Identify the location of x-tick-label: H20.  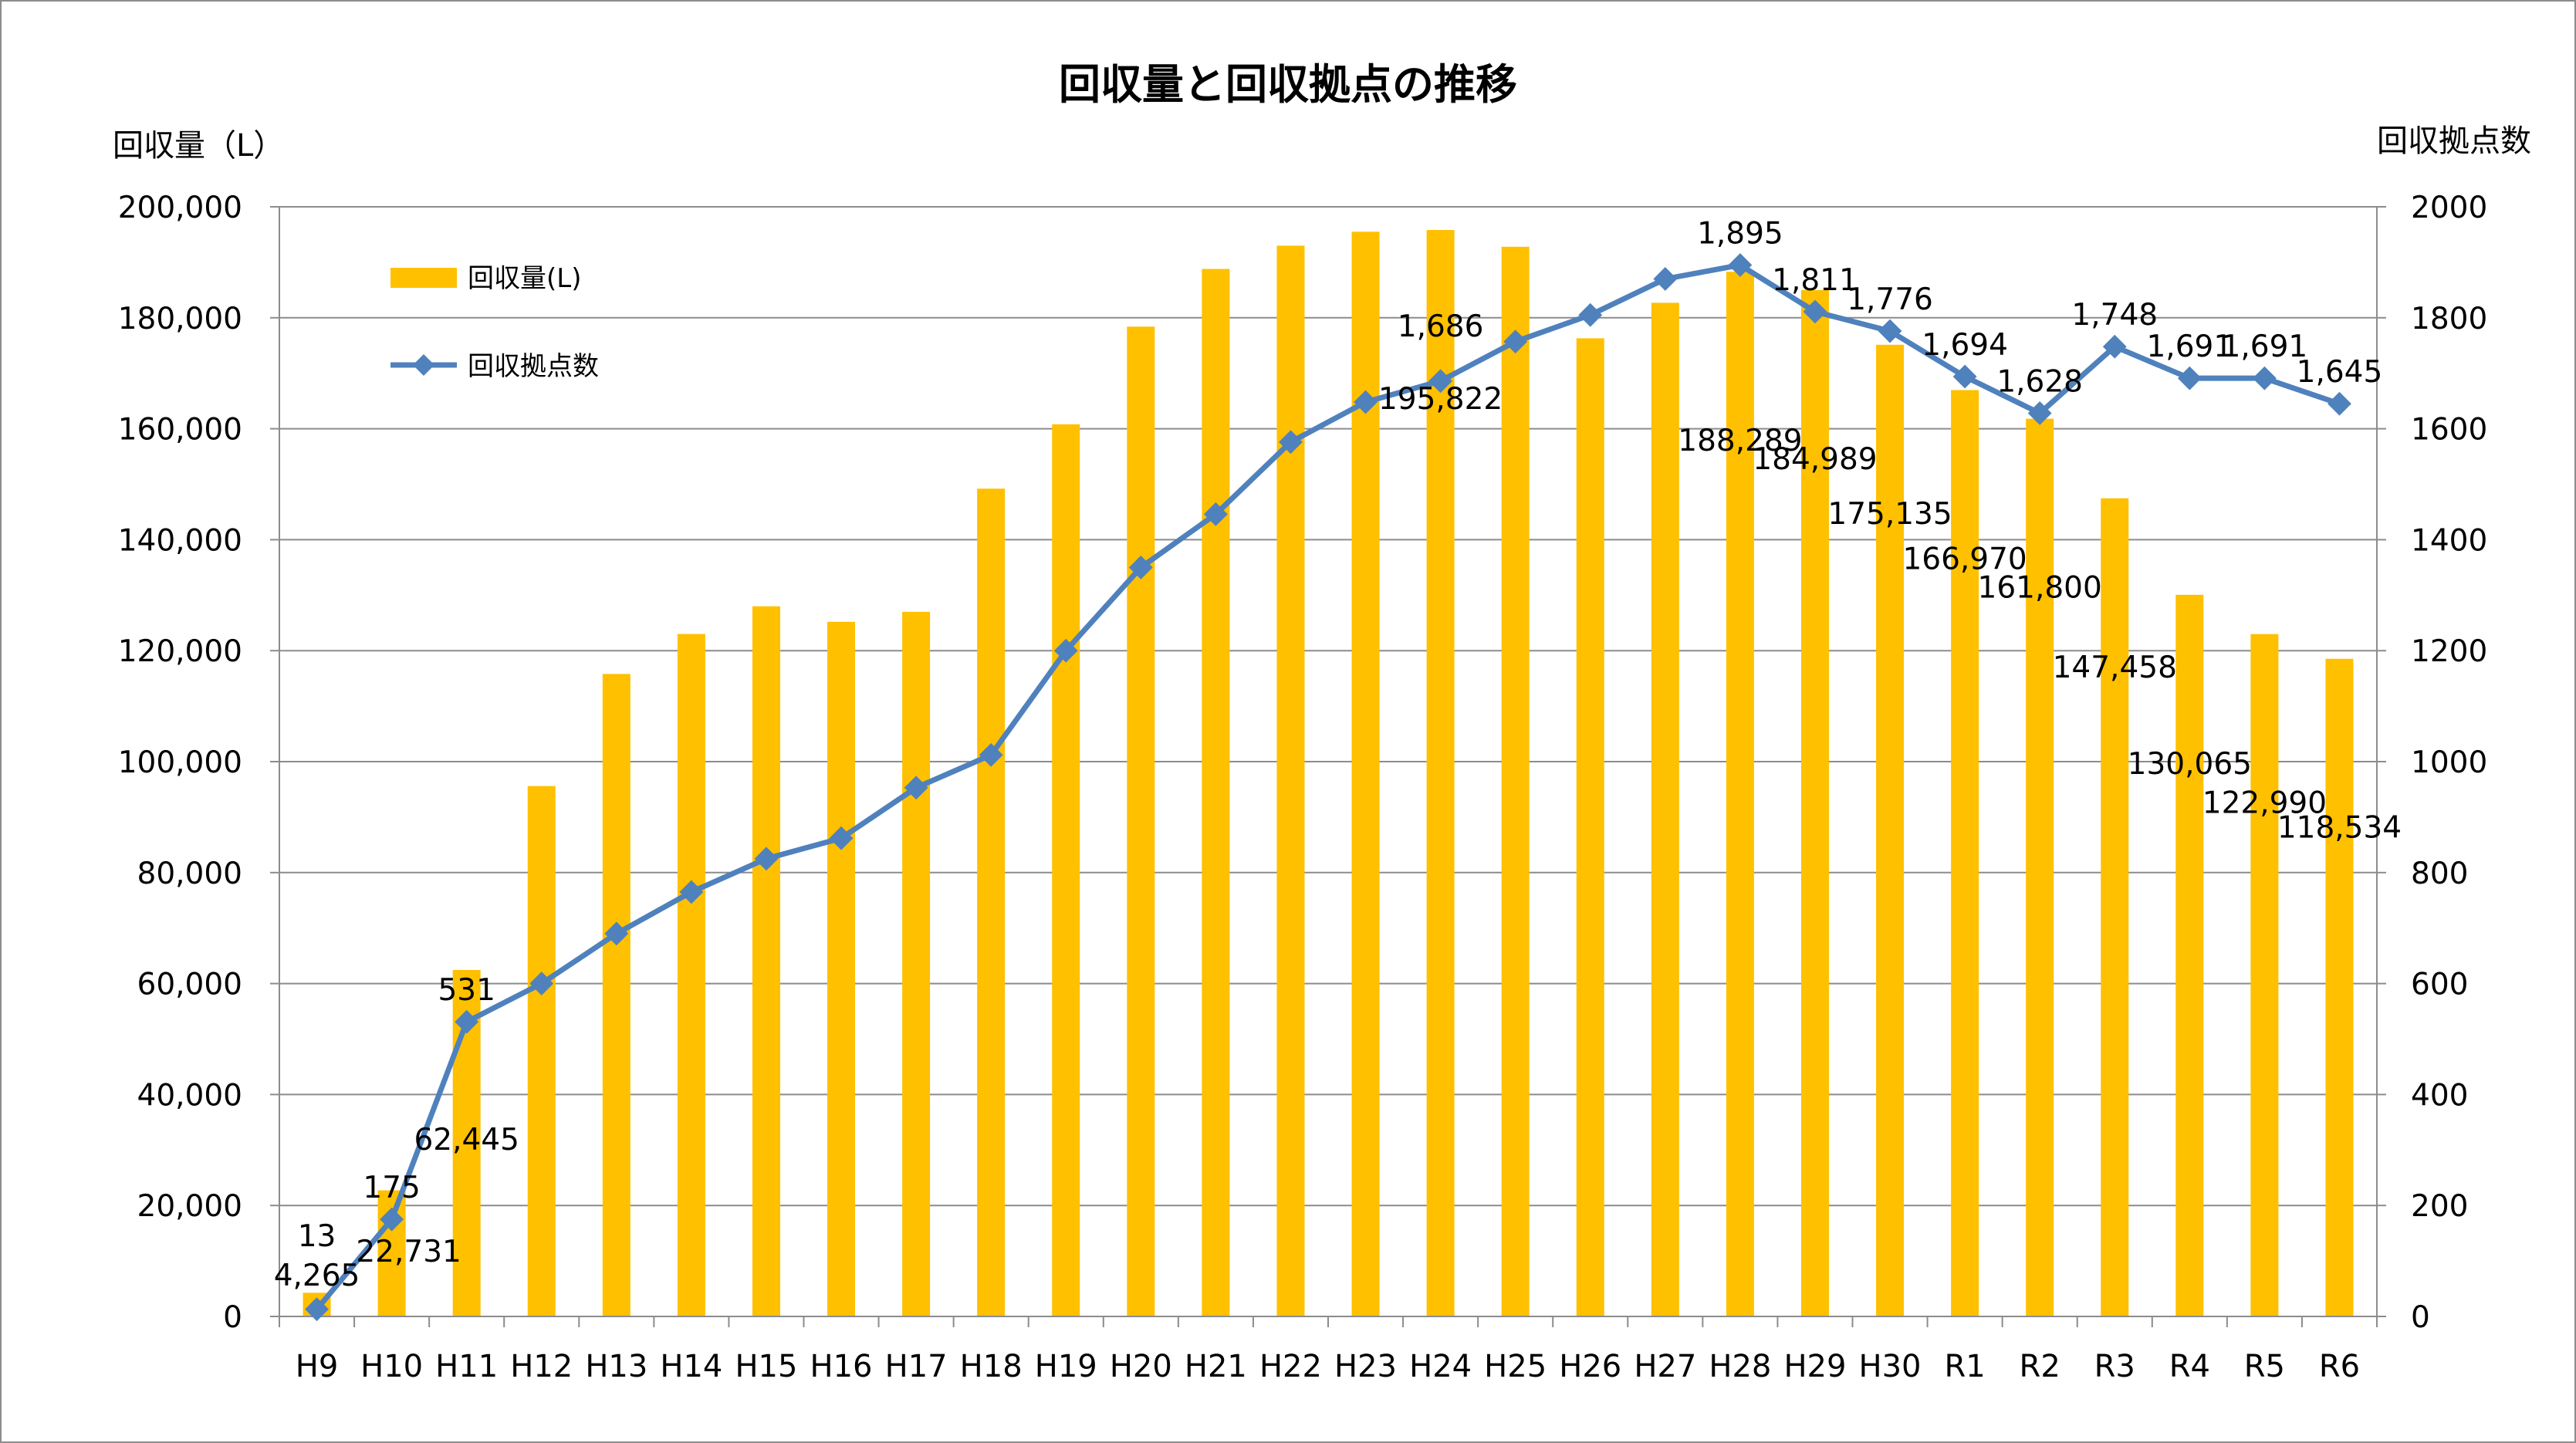
(1141, 1366).